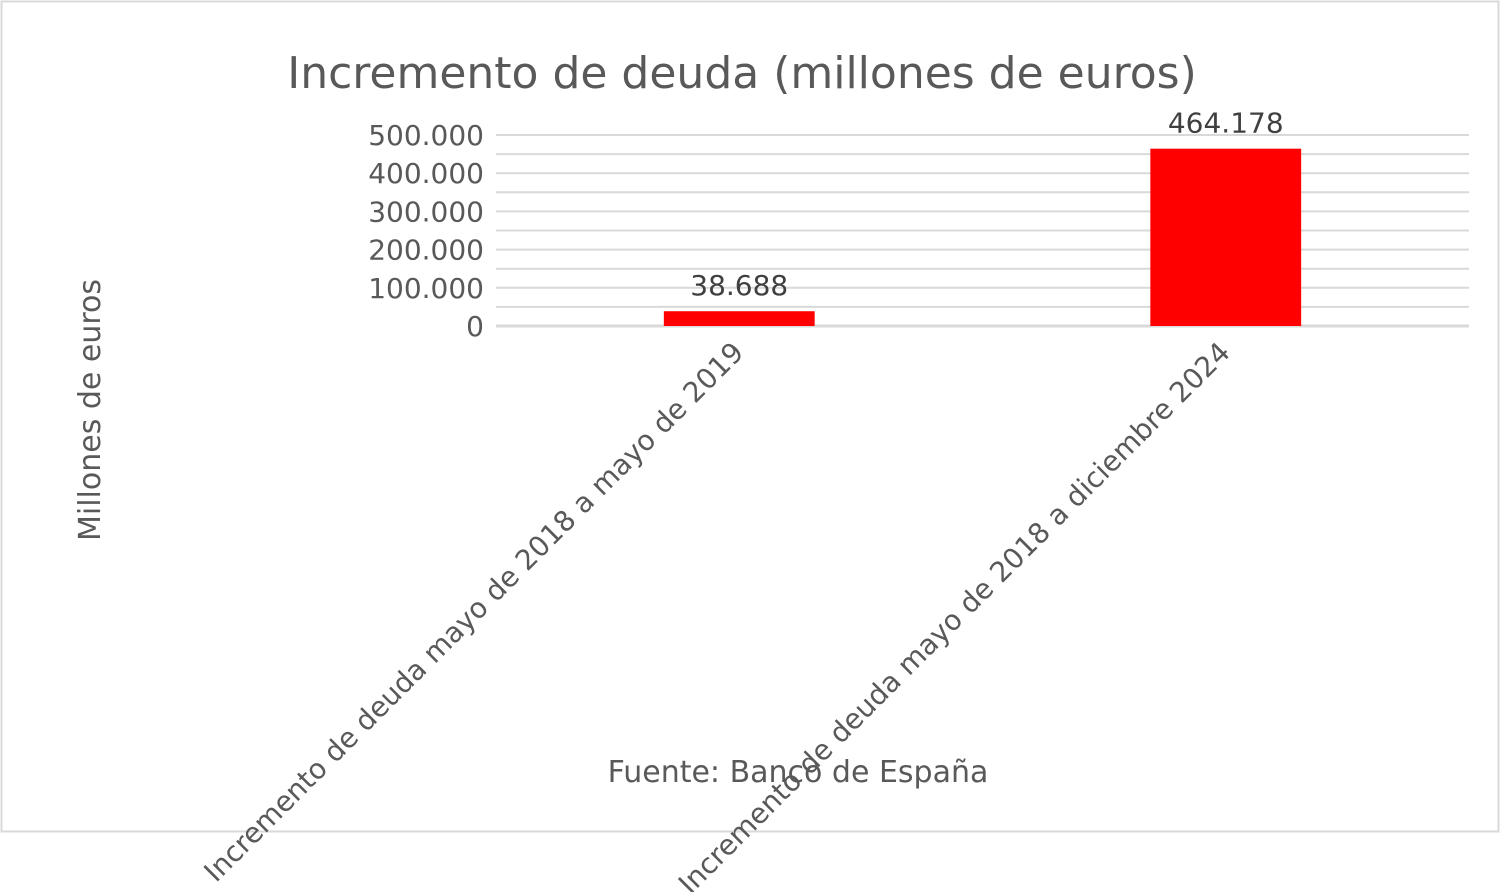 Image resolution: width=1500 pixels, height=892 pixels. I want to click on y-tick-label: 200.000, so click(426, 250).